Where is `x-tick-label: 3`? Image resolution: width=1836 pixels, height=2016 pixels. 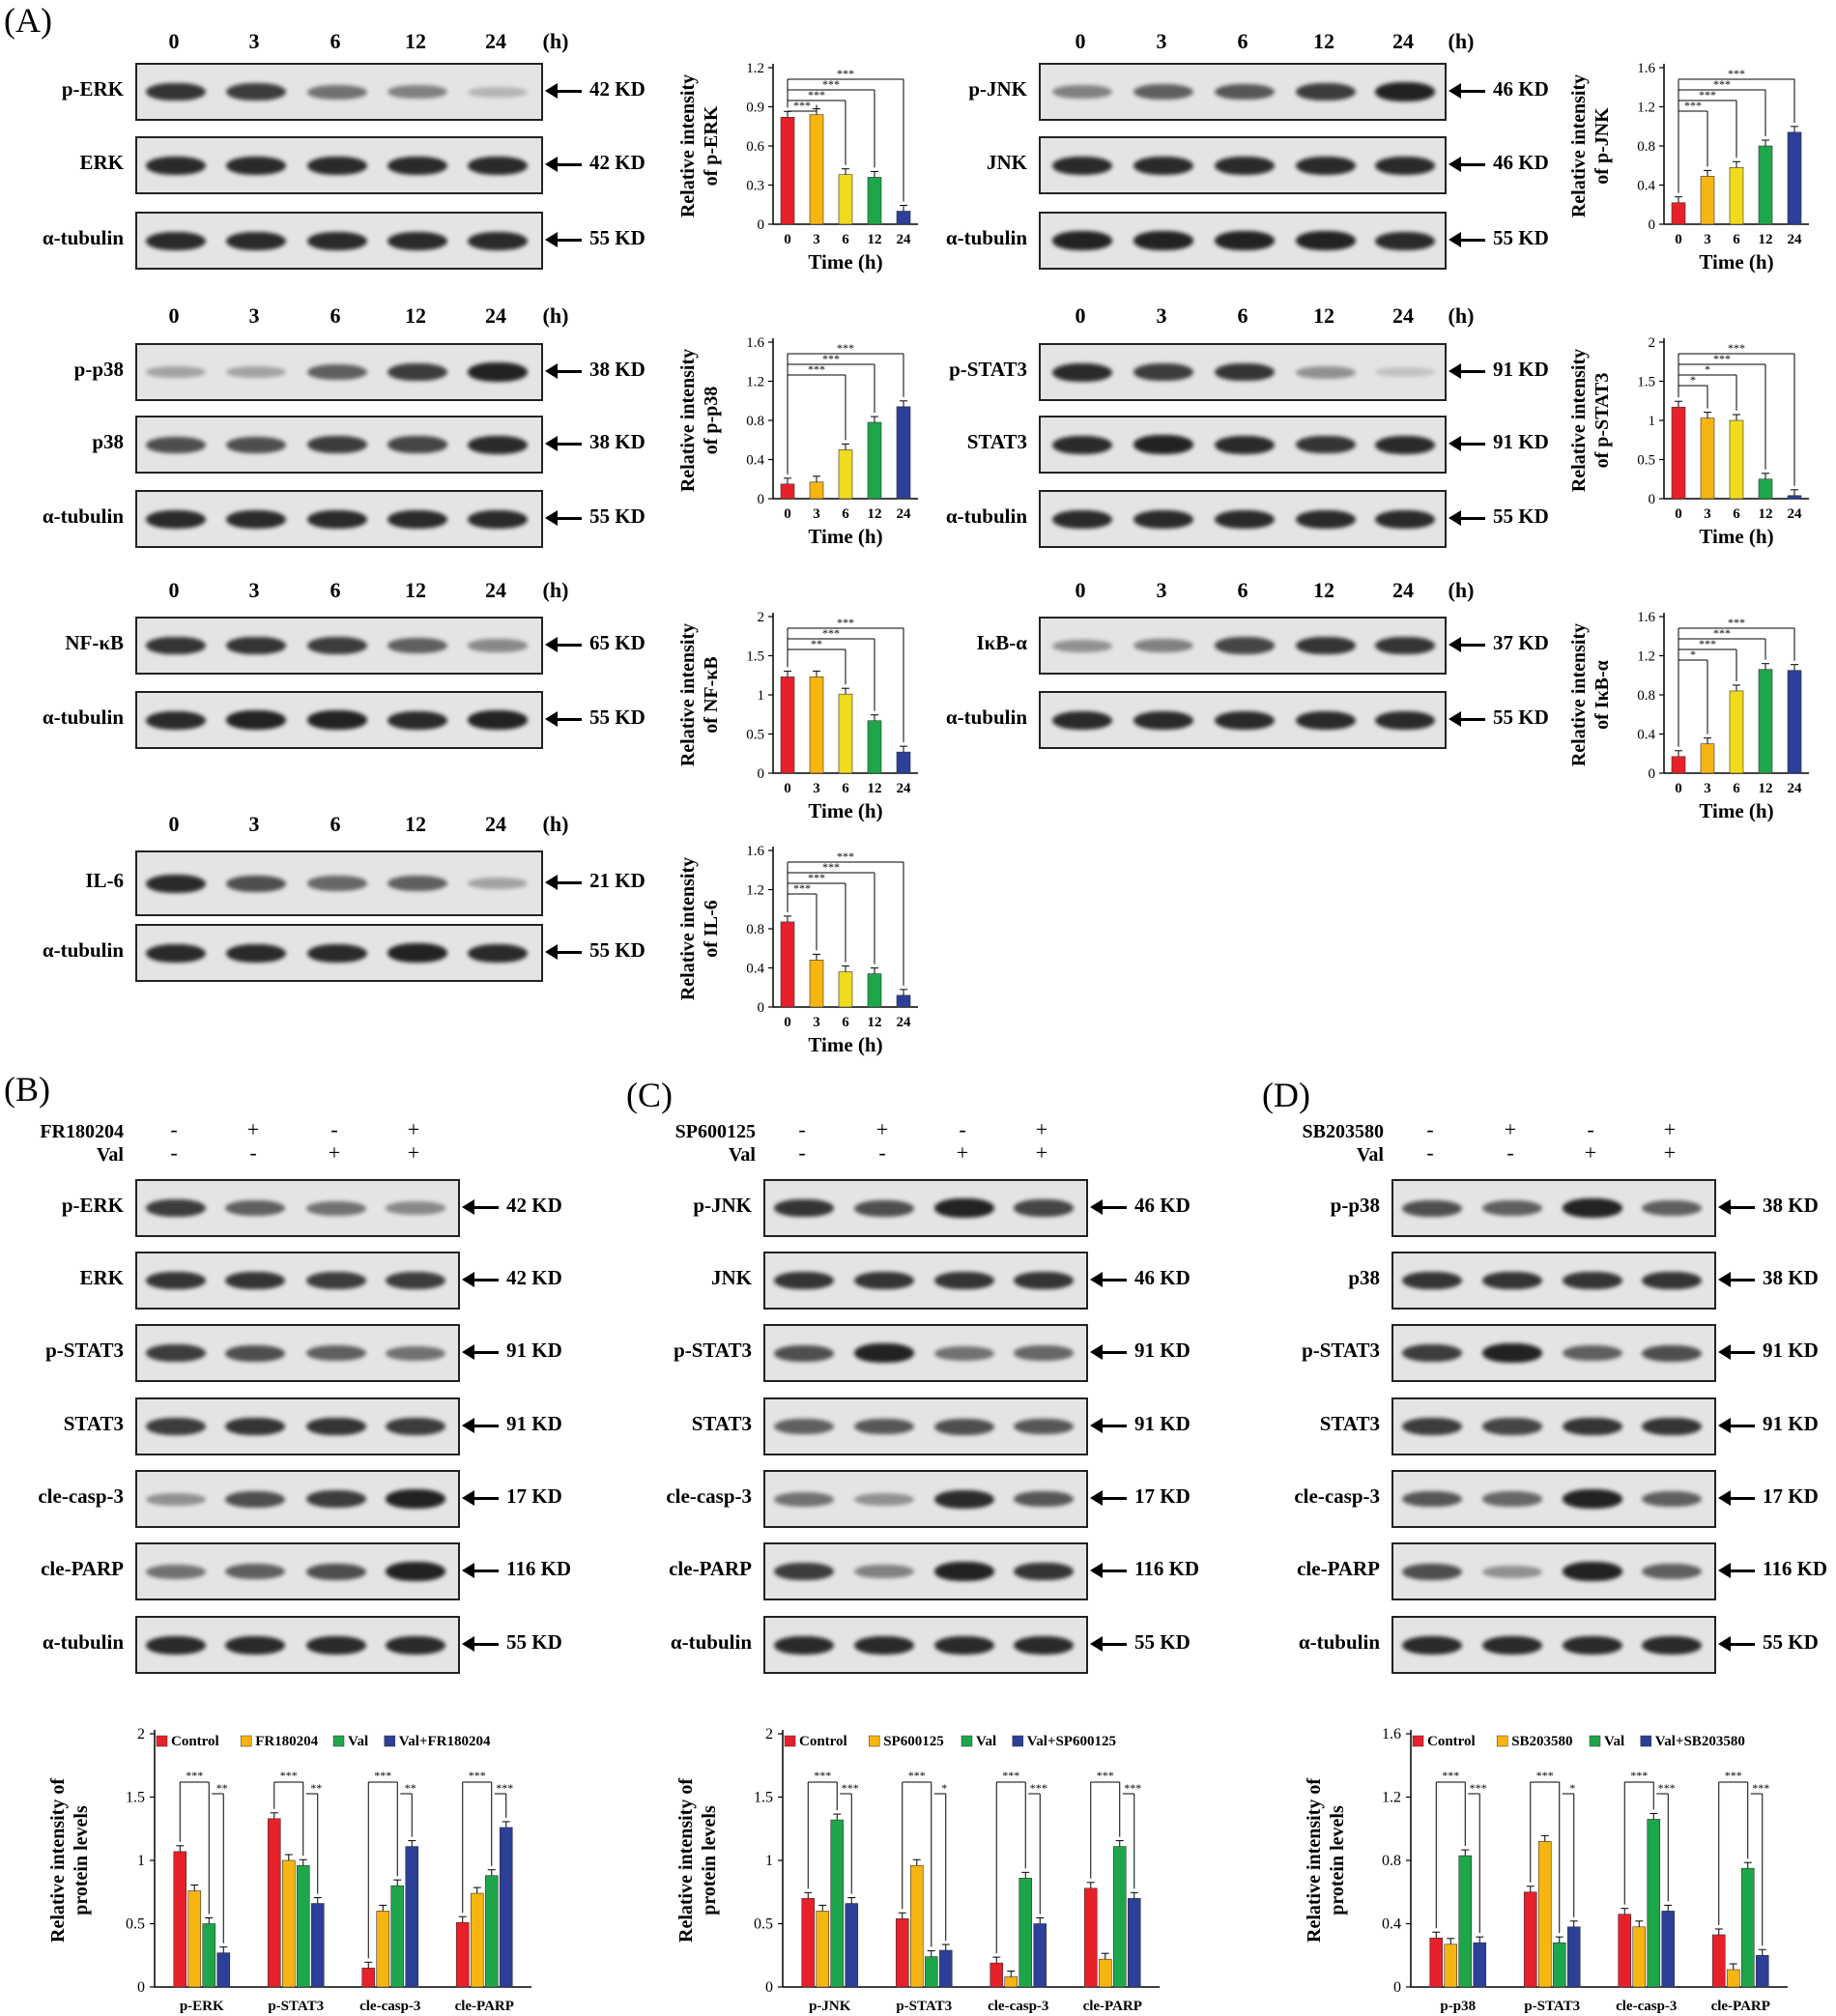
x-tick-label: 3 is located at coordinates (817, 789).